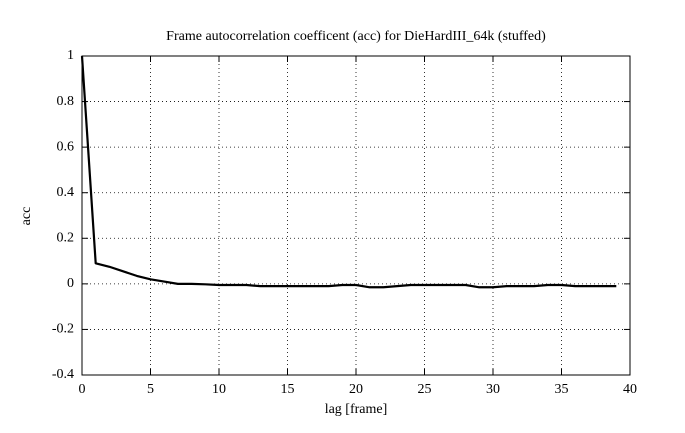  What do you see at coordinates (63, 374) in the screenshot?
I see `y-tick-label: -0.4` at bounding box center [63, 374].